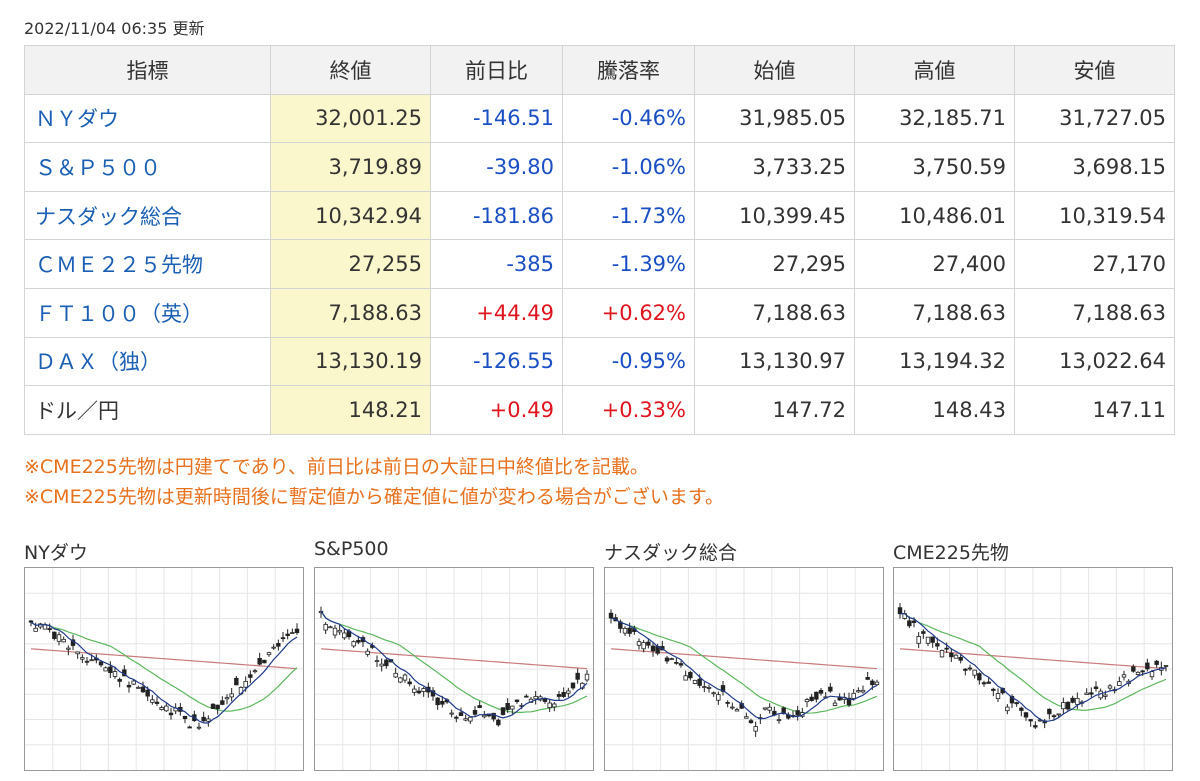 This screenshot has width=1200, height=781. I want to click on cell-open: 27,295, so click(774, 264).